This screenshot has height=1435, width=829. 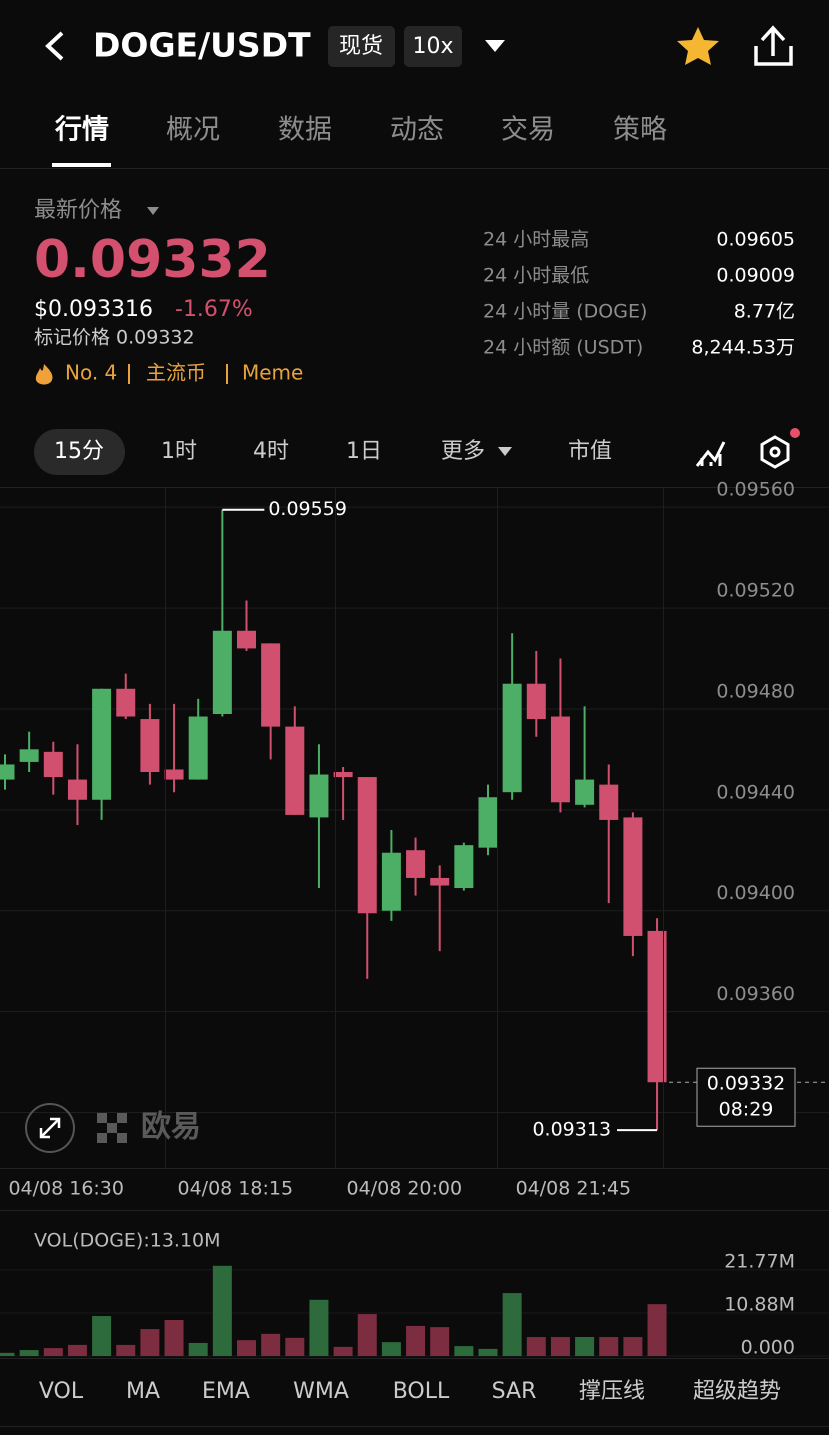 I want to click on watermark: 欧易, so click(x=171, y=1127).